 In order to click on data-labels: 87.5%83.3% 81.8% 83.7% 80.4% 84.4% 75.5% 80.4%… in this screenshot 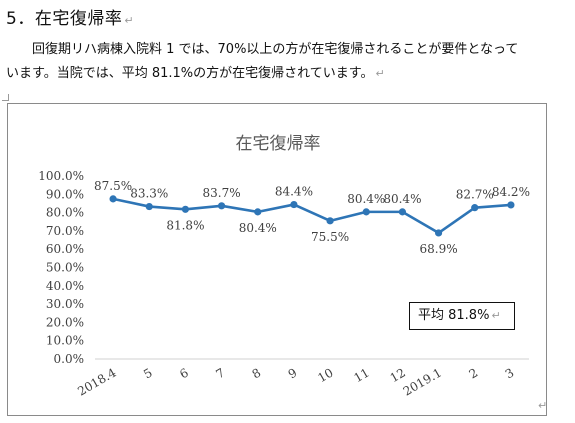, I will do `click(312, 217)`.